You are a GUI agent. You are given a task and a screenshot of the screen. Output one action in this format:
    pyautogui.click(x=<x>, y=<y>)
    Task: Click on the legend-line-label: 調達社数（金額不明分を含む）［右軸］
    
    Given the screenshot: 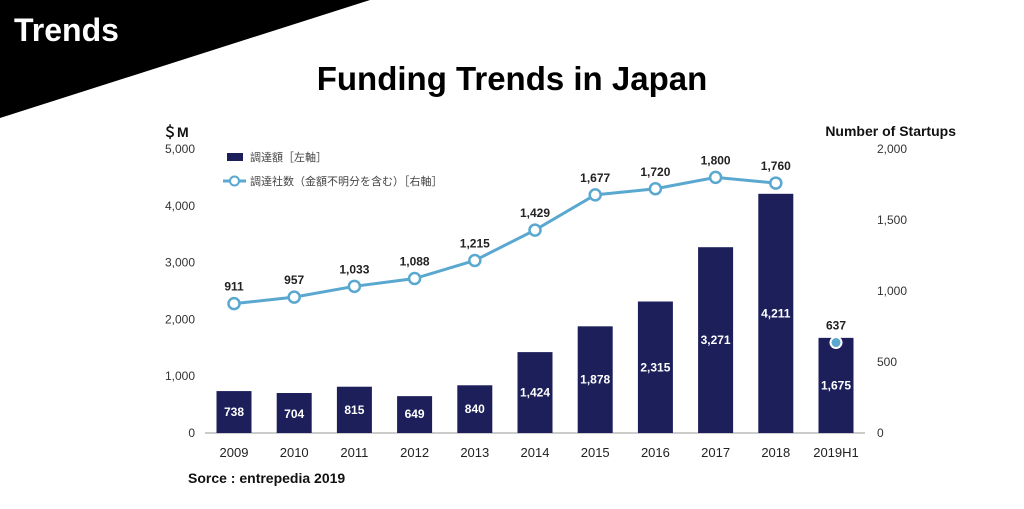 What is the action you would take?
    pyautogui.click(x=346, y=181)
    